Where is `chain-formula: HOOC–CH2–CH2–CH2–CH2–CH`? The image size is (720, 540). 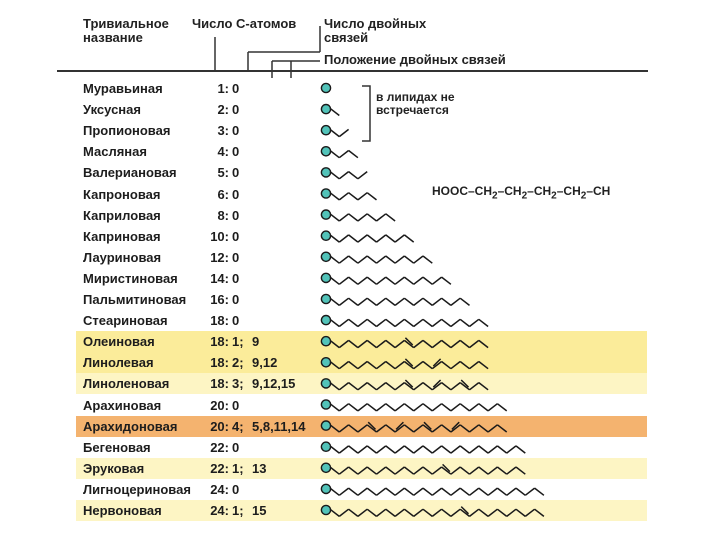 chain-formula: HOOC–CH2–CH2–CH2–CH2–CH is located at coordinates (521, 192).